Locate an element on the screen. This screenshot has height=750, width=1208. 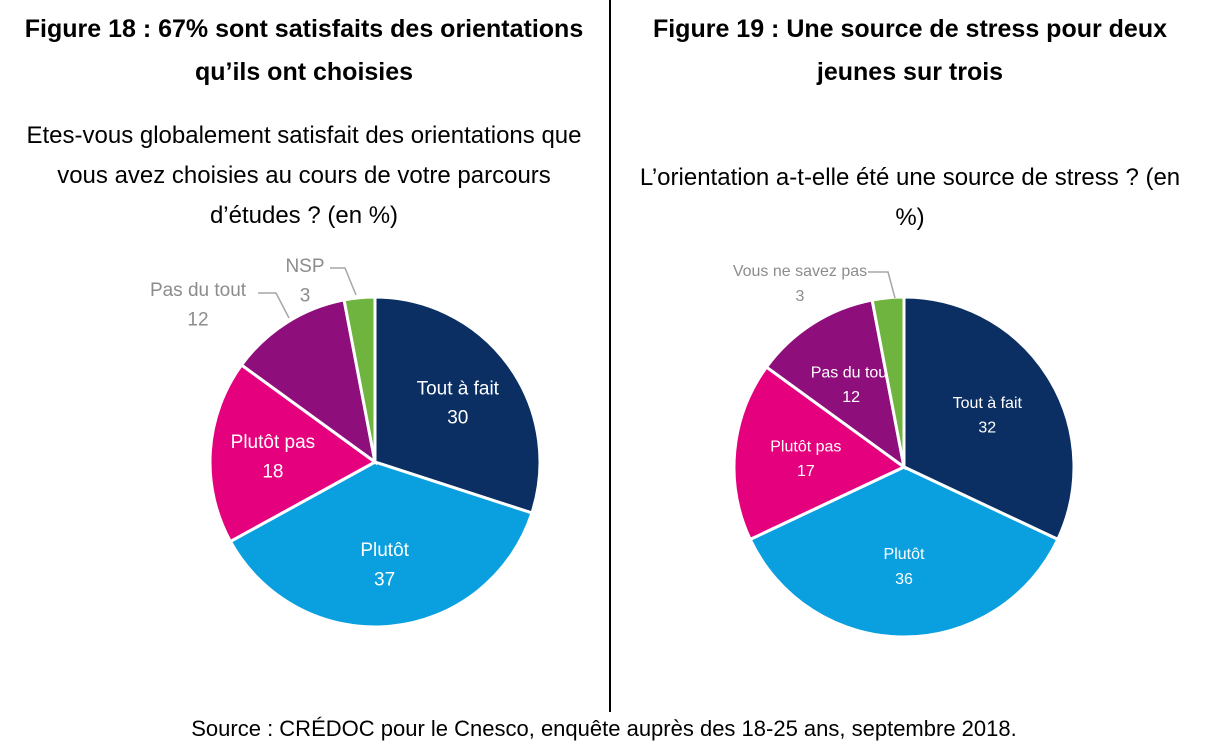
leader-line-vous-ne-savez-pas is located at coordinates (882, 285).